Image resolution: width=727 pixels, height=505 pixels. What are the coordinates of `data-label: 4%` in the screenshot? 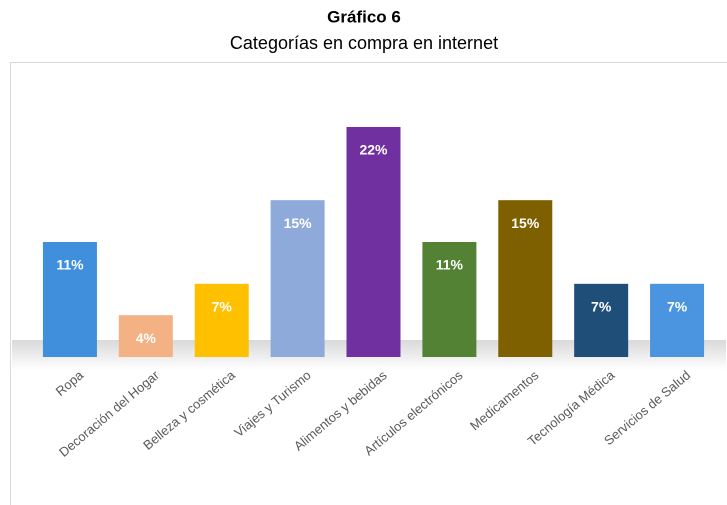 It's located at (146, 338).